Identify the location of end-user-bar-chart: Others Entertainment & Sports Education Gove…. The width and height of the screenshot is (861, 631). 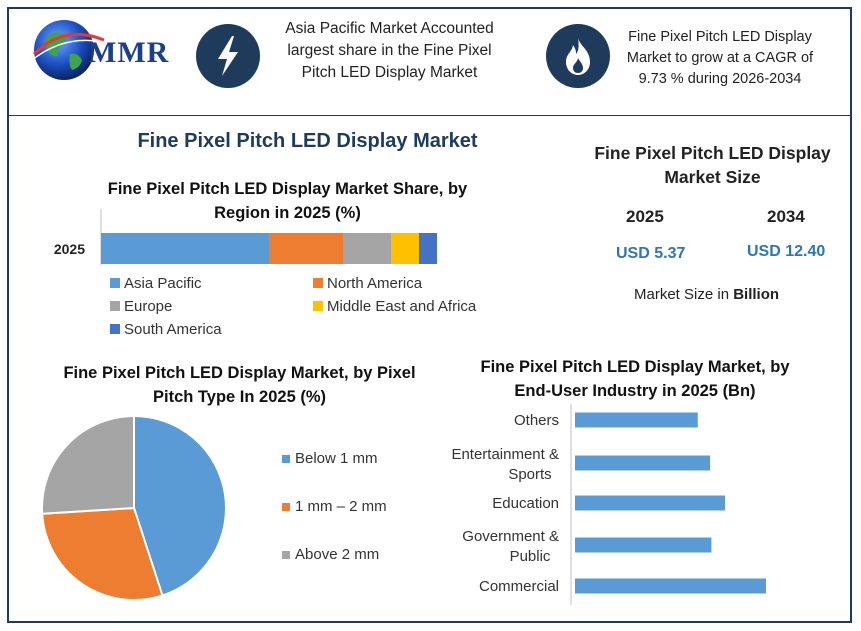
(608, 504).